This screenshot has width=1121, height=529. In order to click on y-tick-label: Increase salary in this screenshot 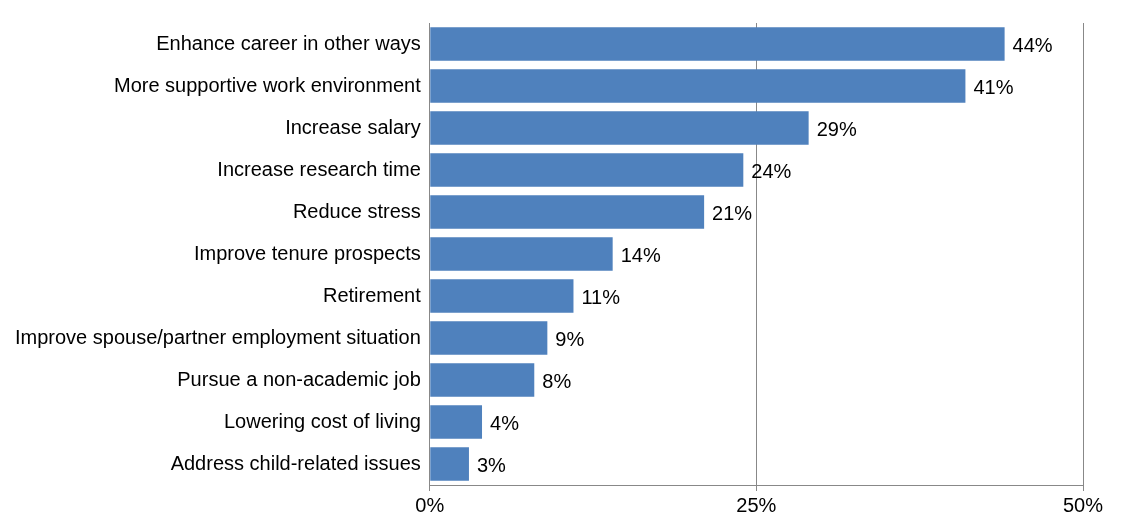, I will do `click(353, 126)`.